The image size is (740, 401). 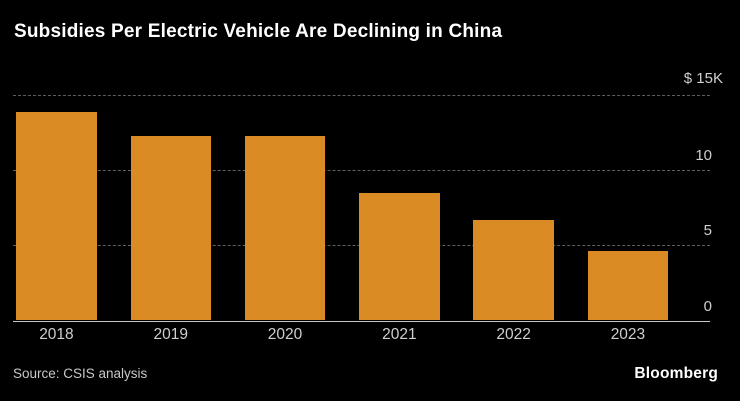 What do you see at coordinates (399, 334) in the screenshot?
I see `x-label-2021: 2021` at bounding box center [399, 334].